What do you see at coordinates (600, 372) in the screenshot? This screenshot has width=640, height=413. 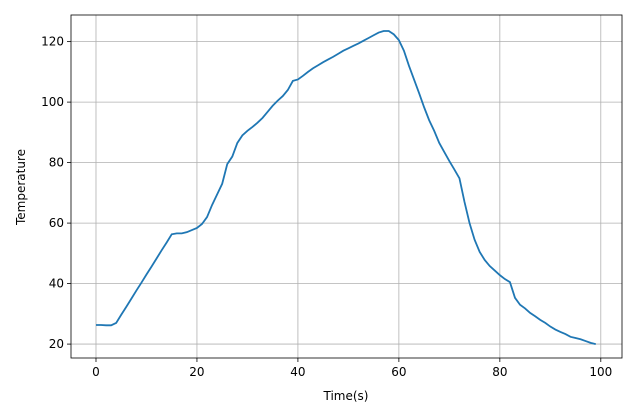 I see `x-tick-label: 100` at bounding box center [600, 372].